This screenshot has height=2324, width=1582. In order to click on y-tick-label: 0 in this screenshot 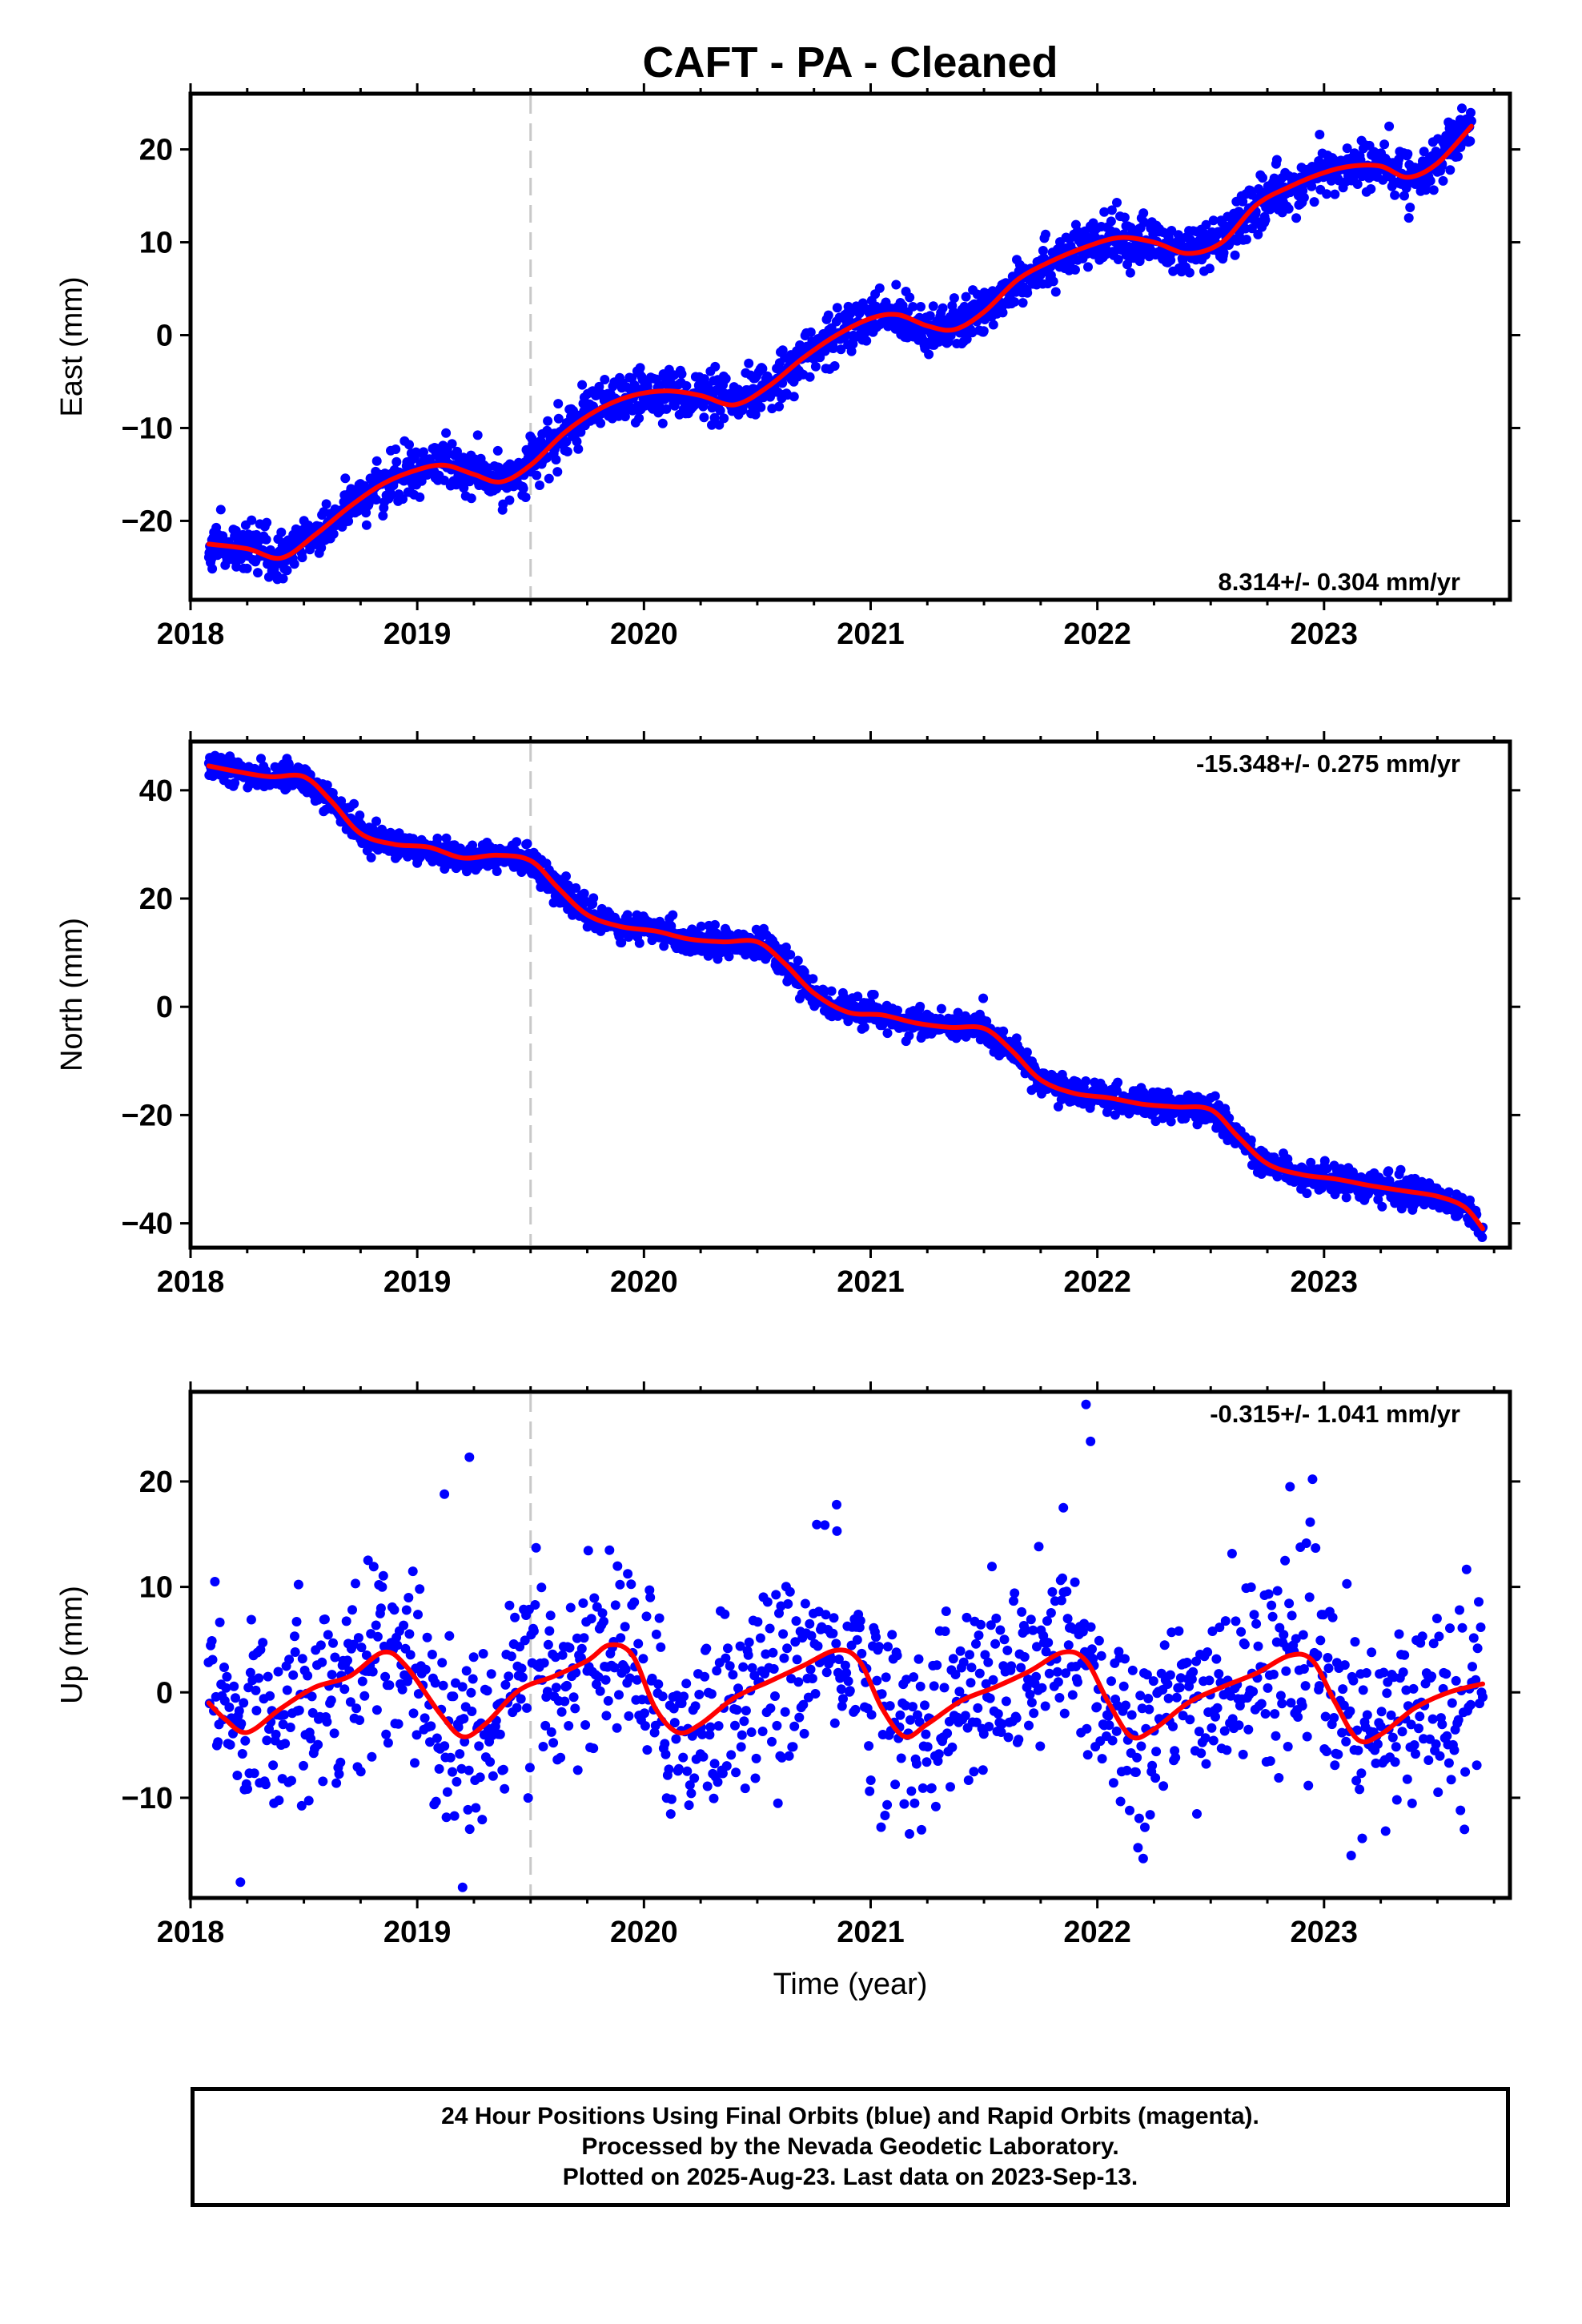, I will do `click(164, 1007)`.